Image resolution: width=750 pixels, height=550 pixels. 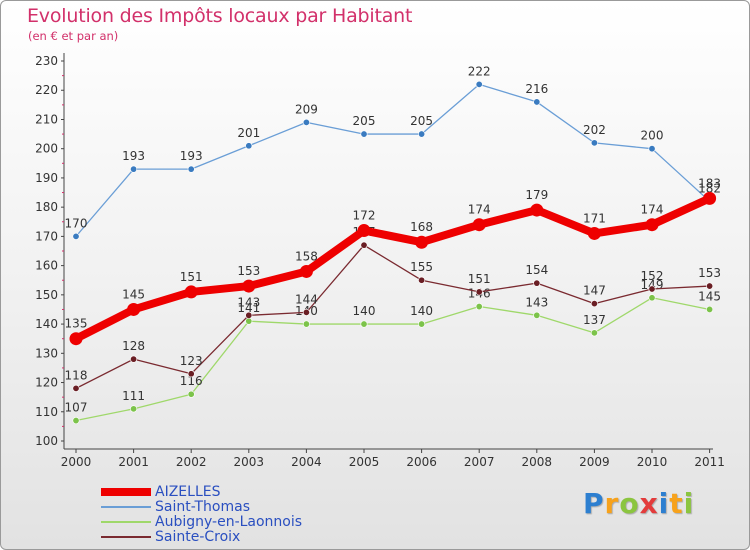 I want to click on data-label-aizelles: 151, so click(x=191, y=277).